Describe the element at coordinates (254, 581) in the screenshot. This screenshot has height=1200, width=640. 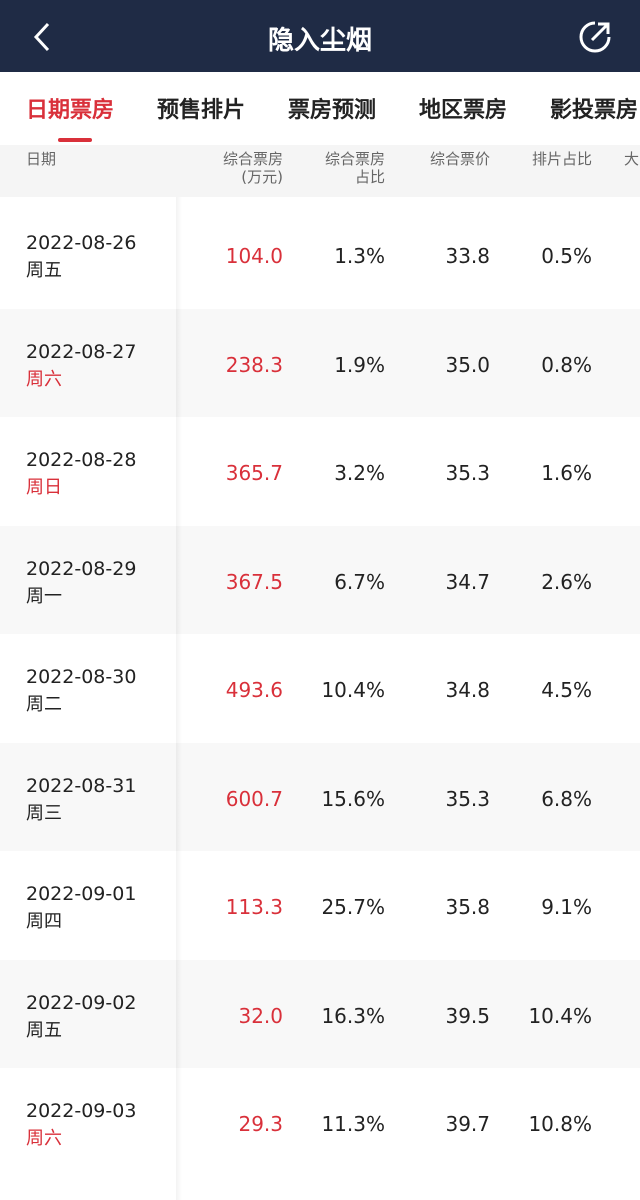
I see `box-office: 367.5` at that location.